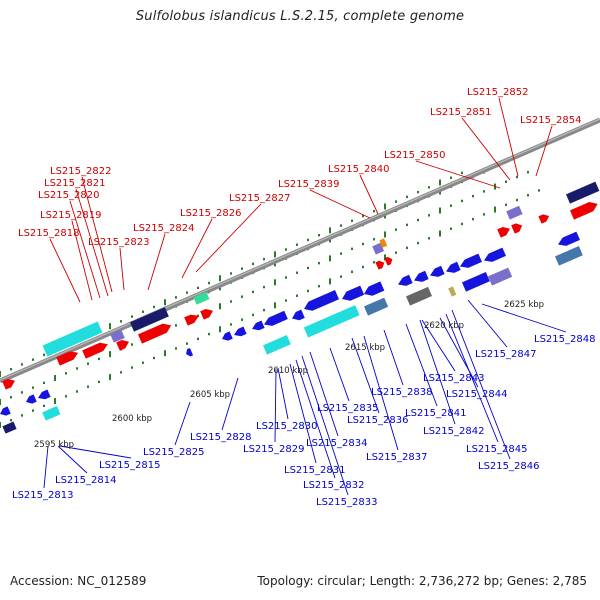 The width and height of the screenshot is (600, 600). Describe the element at coordinates (333, 485) in the screenshot. I see `gene-label: LS215_2832` at that location.